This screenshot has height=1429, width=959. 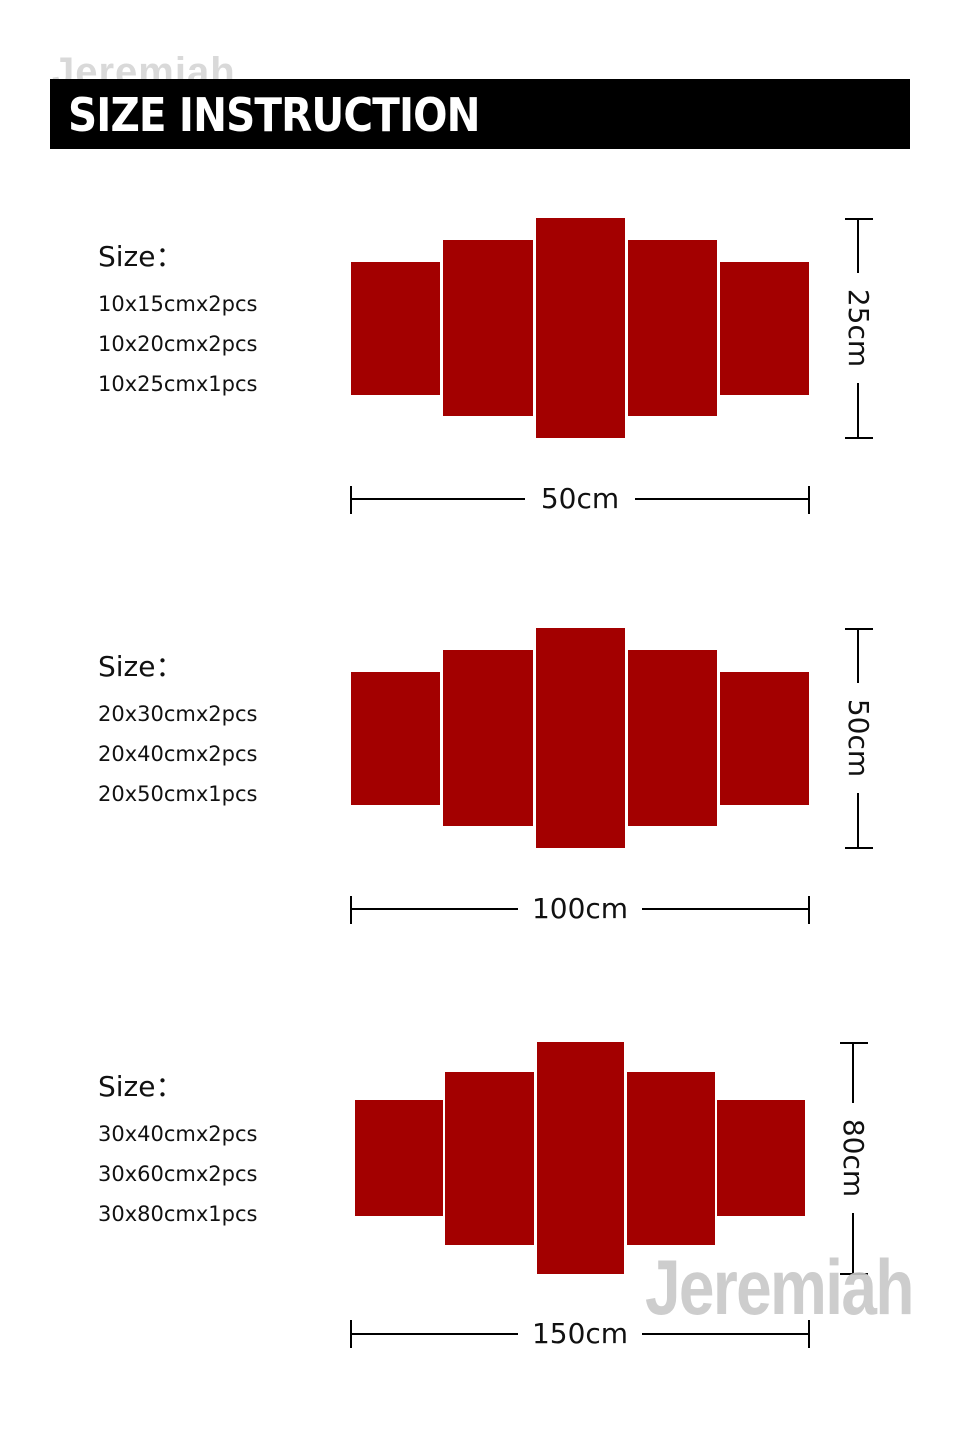 What do you see at coordinates (178, 304) in the screenshot?
I see `piece-size-line: 10x15cmx2pcs` at bounding box center [178, 304].